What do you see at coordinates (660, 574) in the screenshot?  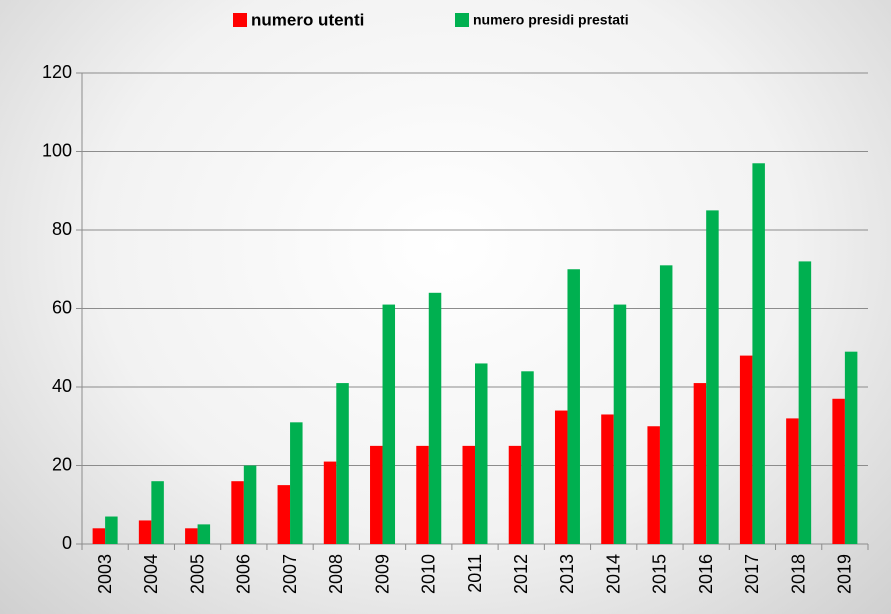 I see `x-tick-label: 2015` at bounding box center [660, 574].